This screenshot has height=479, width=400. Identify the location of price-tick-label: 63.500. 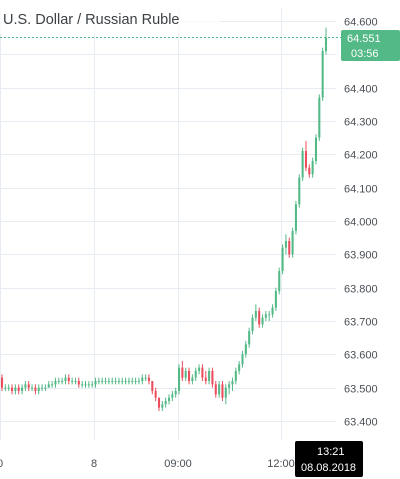
(361, 390).